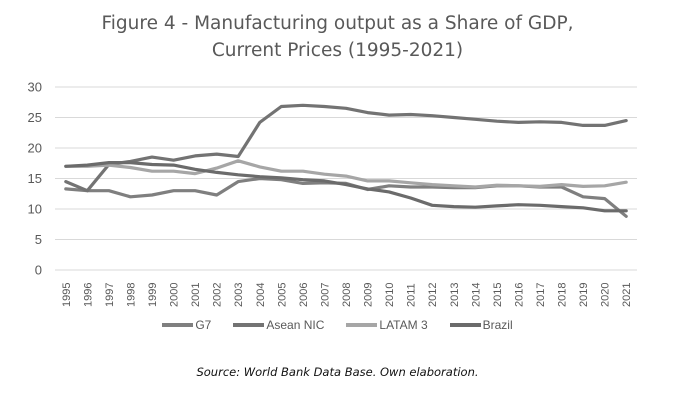  What do you see at coordinates (498, 295) in the screenshot?
I see `x-tick-label: 2015` at bounding box center [498, 295].